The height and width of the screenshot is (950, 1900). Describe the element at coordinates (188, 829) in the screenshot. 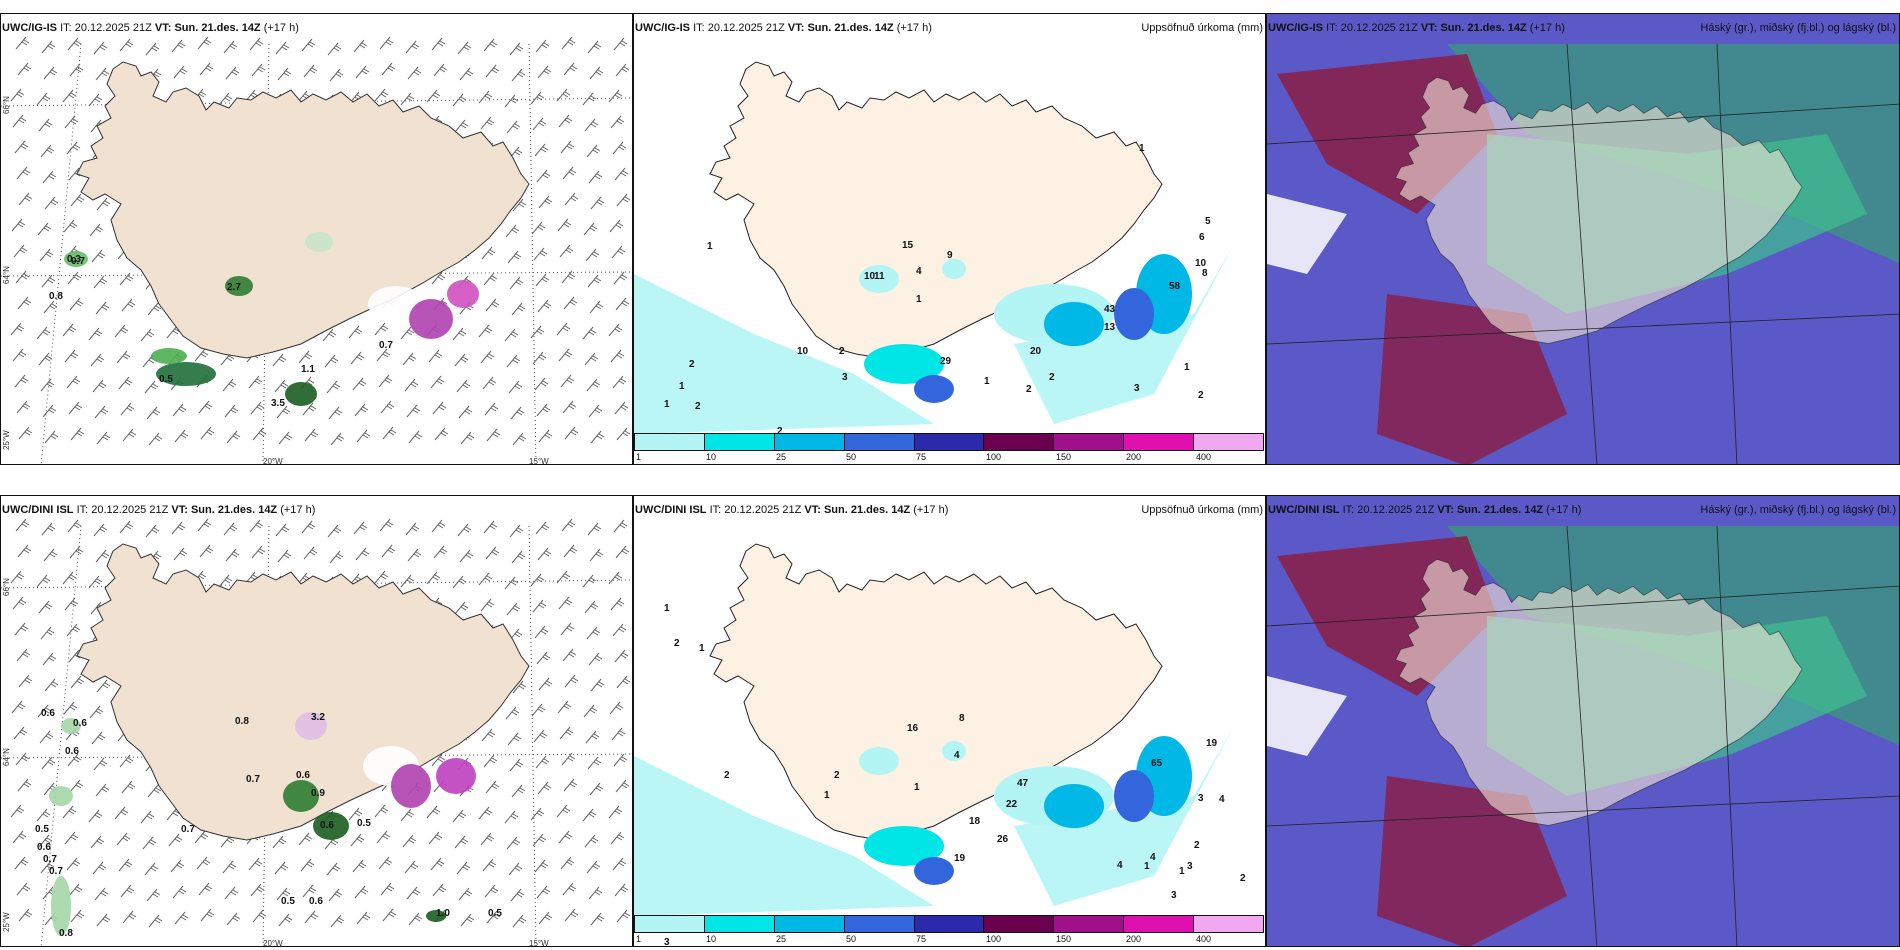

I see `wind-precip-value: 0.7` at that location.